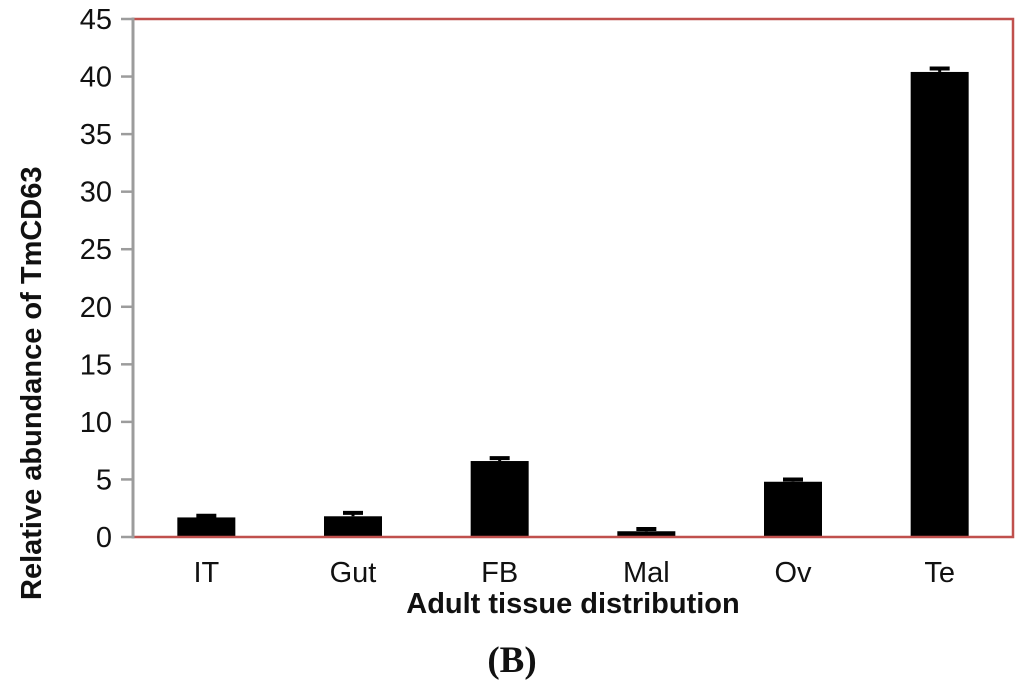 This screenshot has width=1024, height=691. What do you see at coordinates (206, 527) in the screenshot?
I see `bar-it` at bounding box center [206, 527].